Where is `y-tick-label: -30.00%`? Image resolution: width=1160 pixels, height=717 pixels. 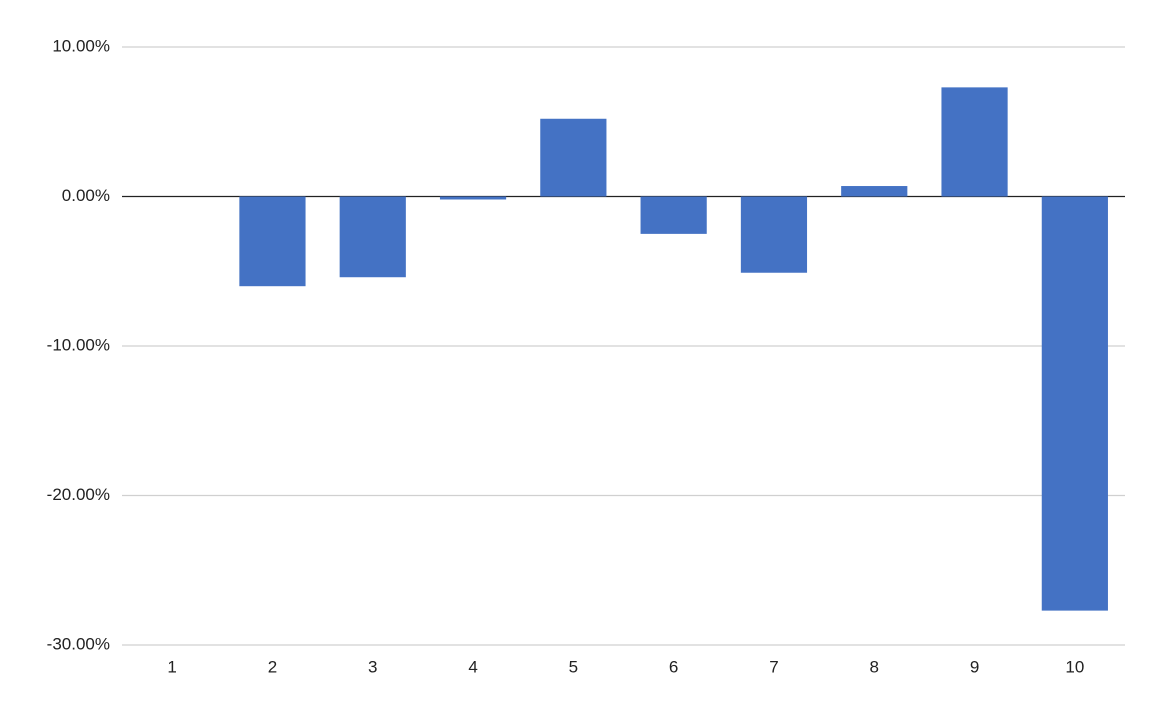
y-tick-label: -30.00% is located at coordinates (78, 643).